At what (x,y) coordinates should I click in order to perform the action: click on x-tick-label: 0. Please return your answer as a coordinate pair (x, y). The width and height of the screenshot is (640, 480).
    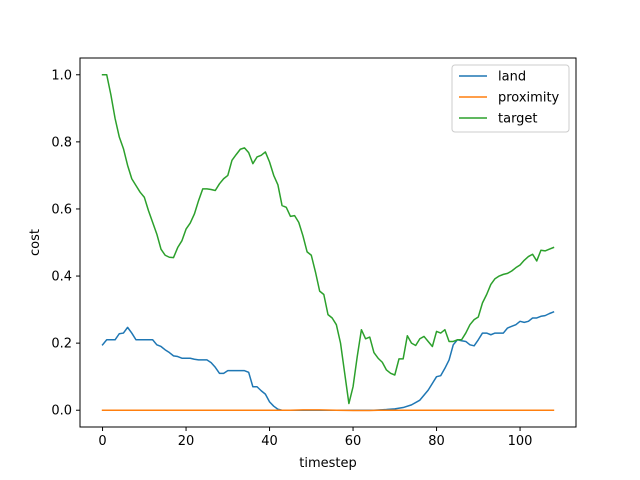
    Looking at the image, I should click on (102, 441).